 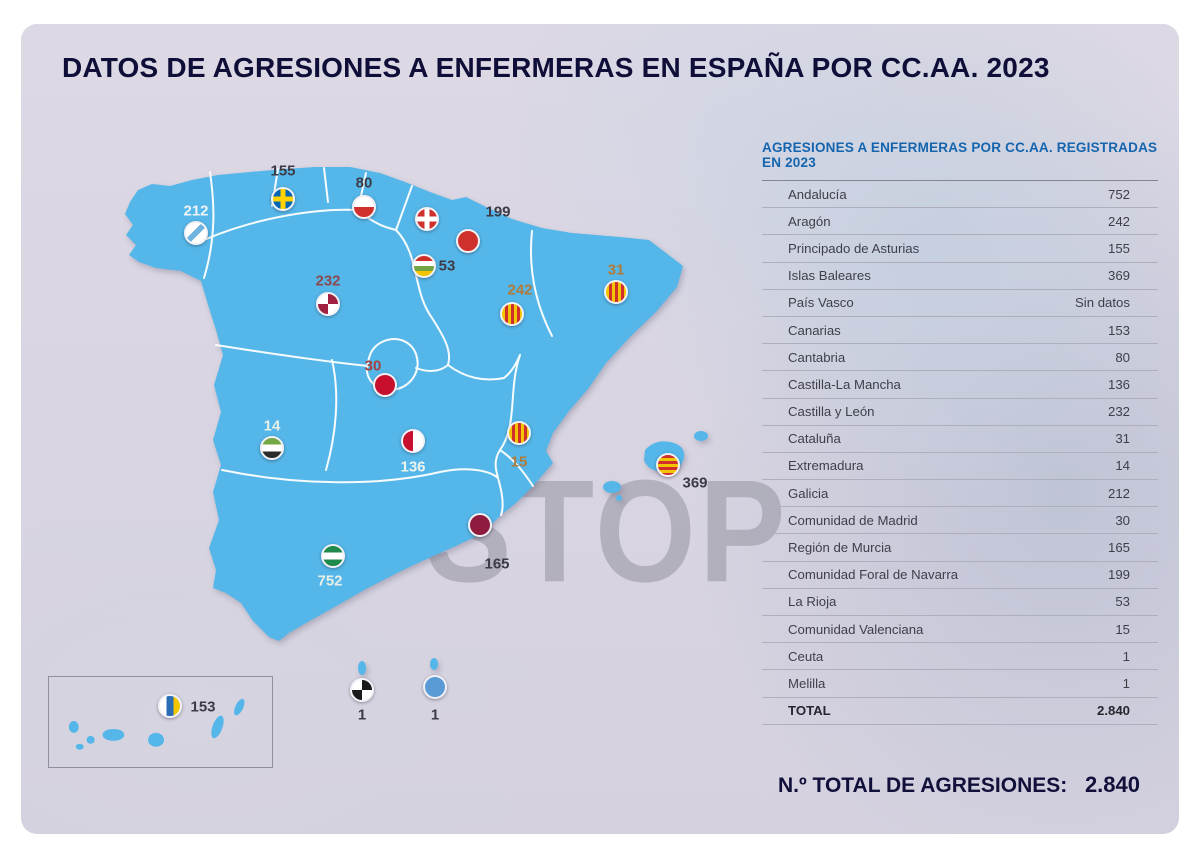 I want to click on region-value: 212, so click(x=1118, y=493).